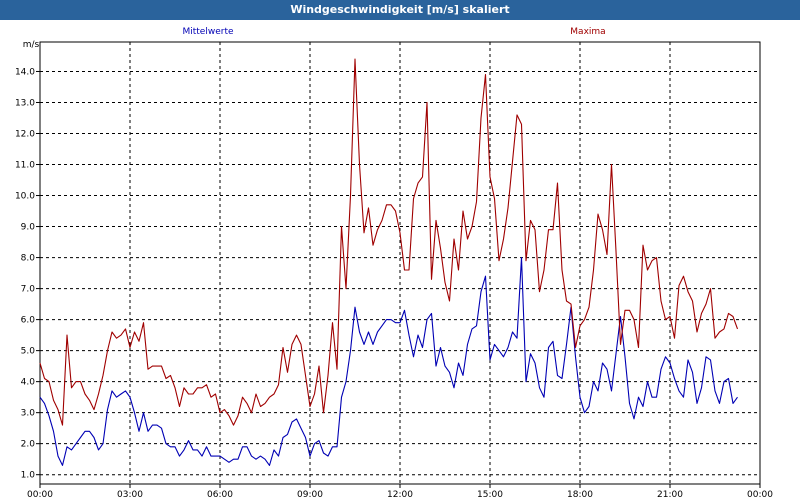 The height and width of the screenshot is (500, 800). I want to click on y-tick-label: 11.0, so click(25, 166).